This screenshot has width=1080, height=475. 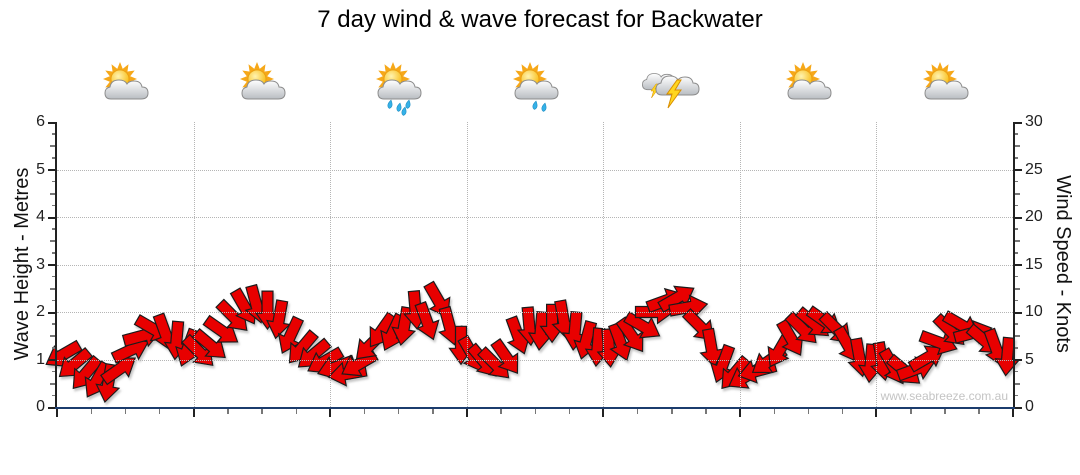 I want to click on right-axis-tick-label: 0, so click(x=1029, y=406).